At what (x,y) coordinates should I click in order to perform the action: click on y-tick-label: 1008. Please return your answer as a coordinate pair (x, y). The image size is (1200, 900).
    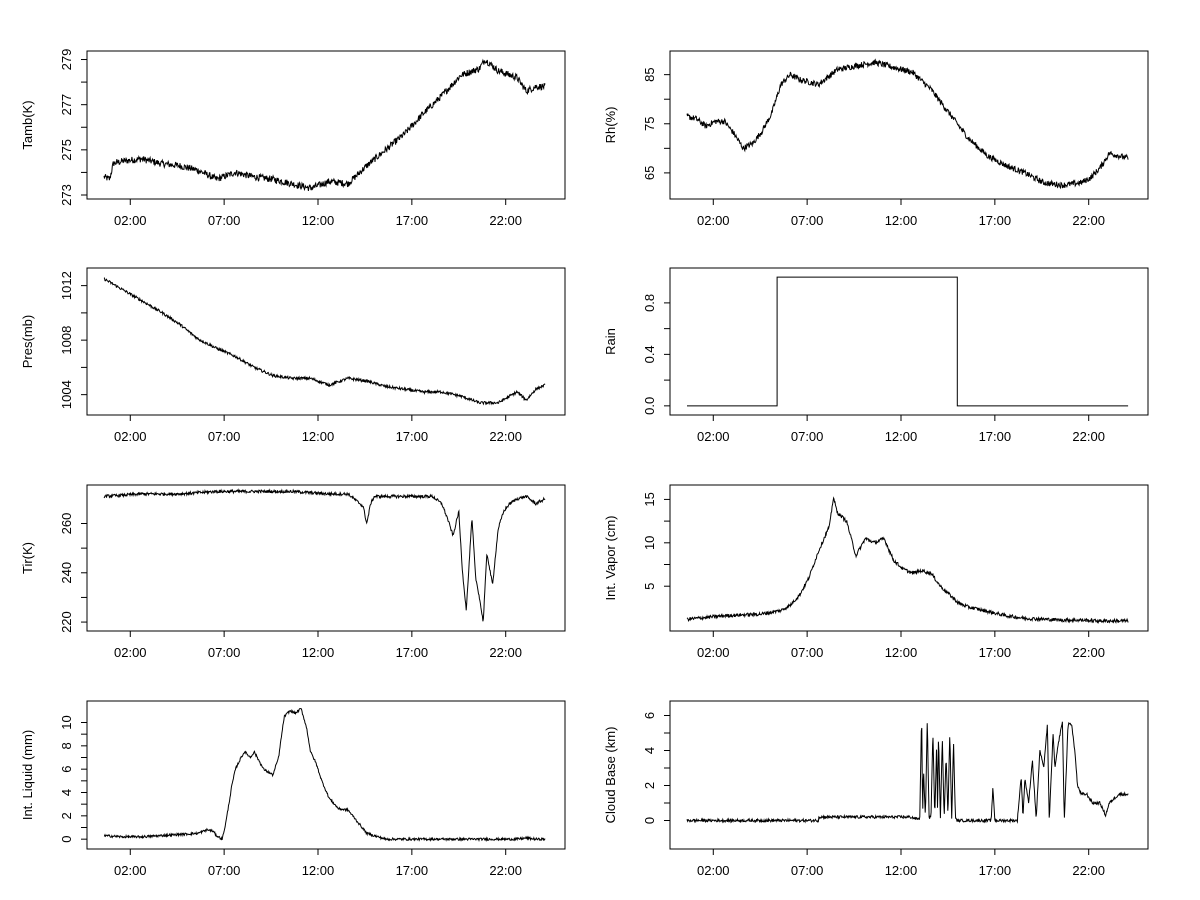
    Looking at the image, I should click on (66, 340).